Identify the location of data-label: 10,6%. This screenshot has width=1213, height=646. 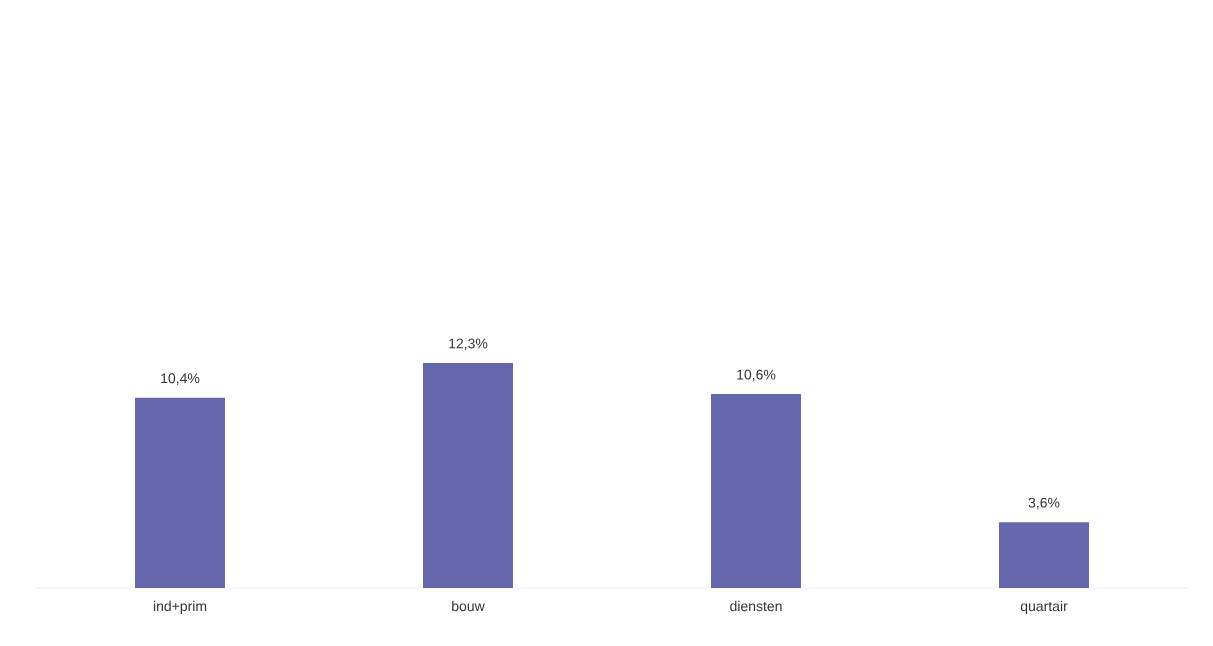
(756, 375).